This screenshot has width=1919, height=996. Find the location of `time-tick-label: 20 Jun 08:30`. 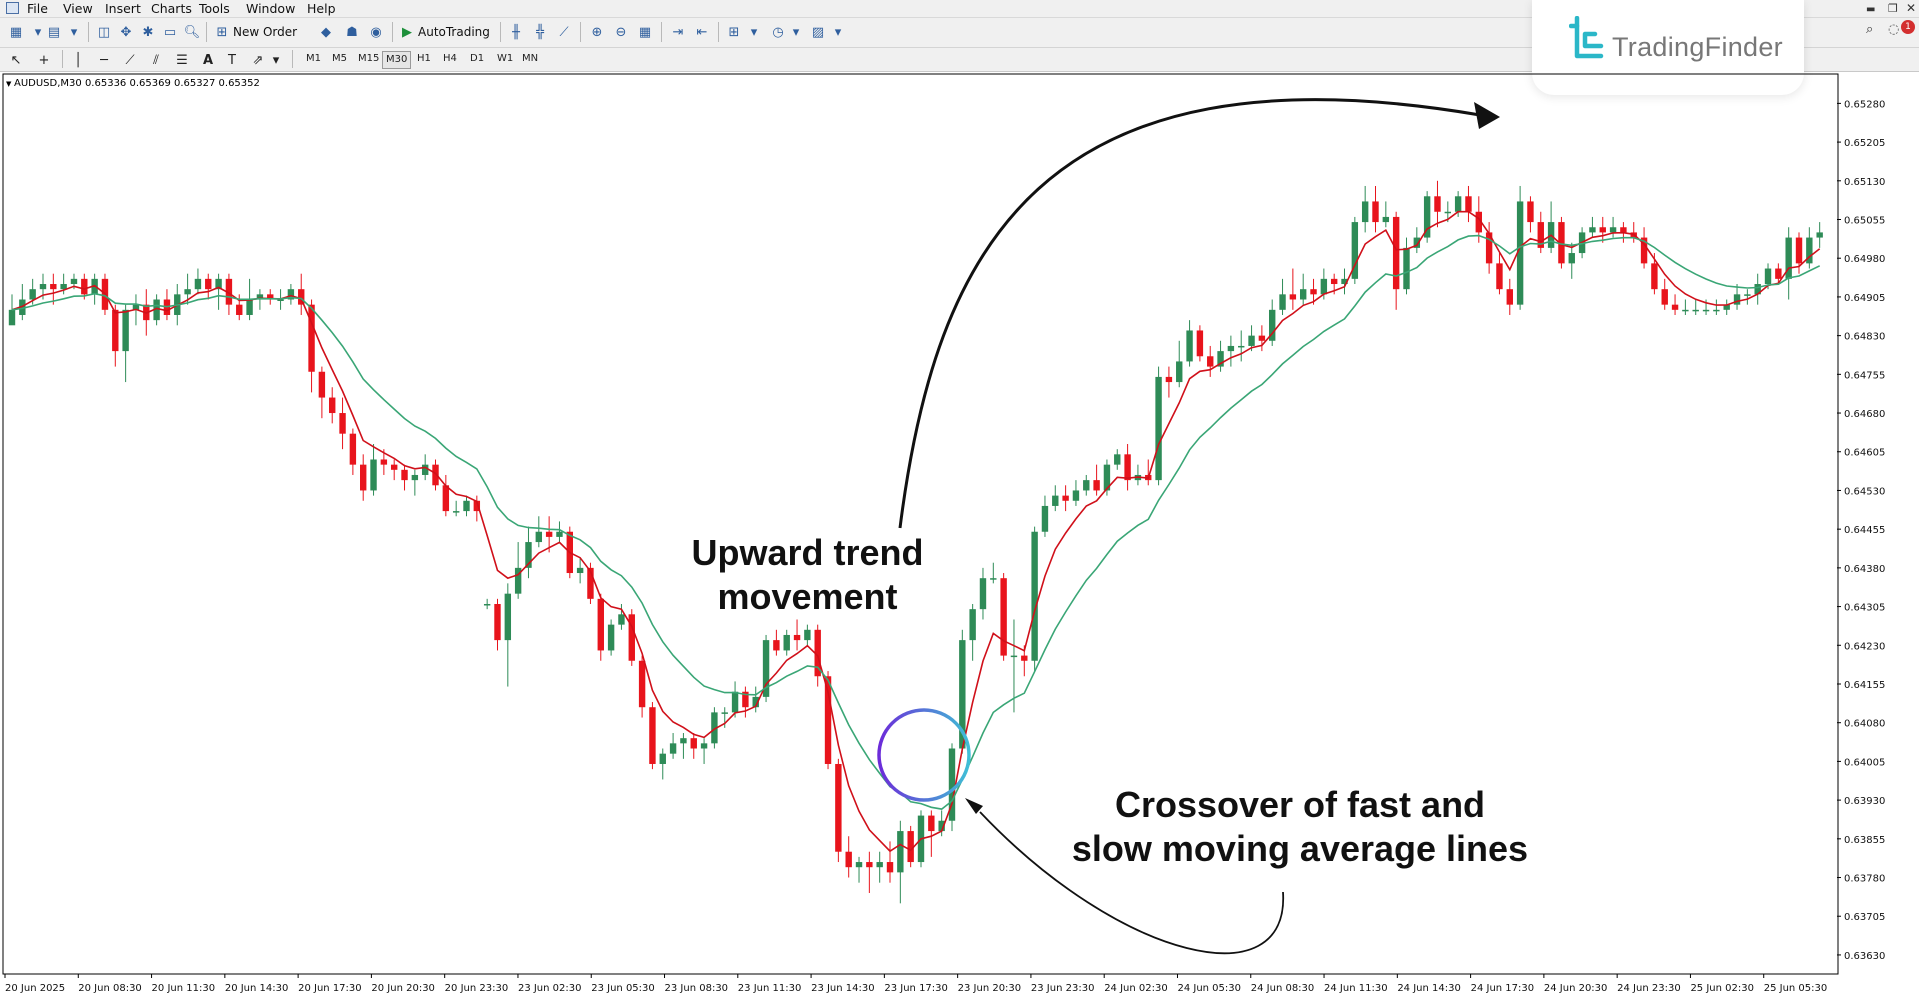

time-tick-label: 20 Jun 08:30 is located at coordinates (110, 988).